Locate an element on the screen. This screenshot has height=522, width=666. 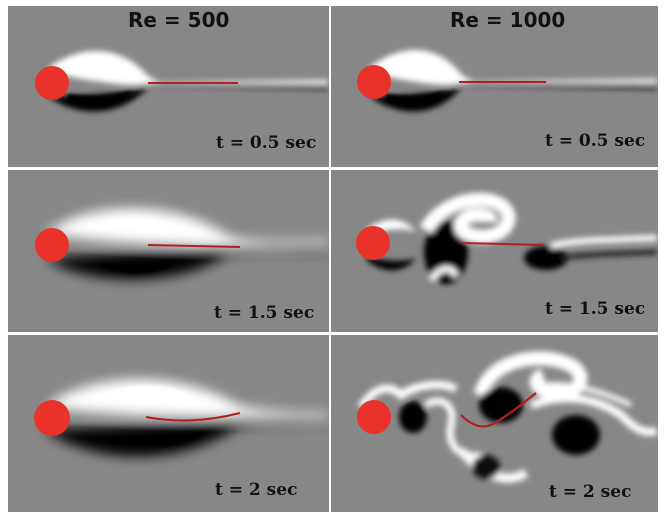
column-title-re500: Re = 500 is located at coordinates (179, 20).